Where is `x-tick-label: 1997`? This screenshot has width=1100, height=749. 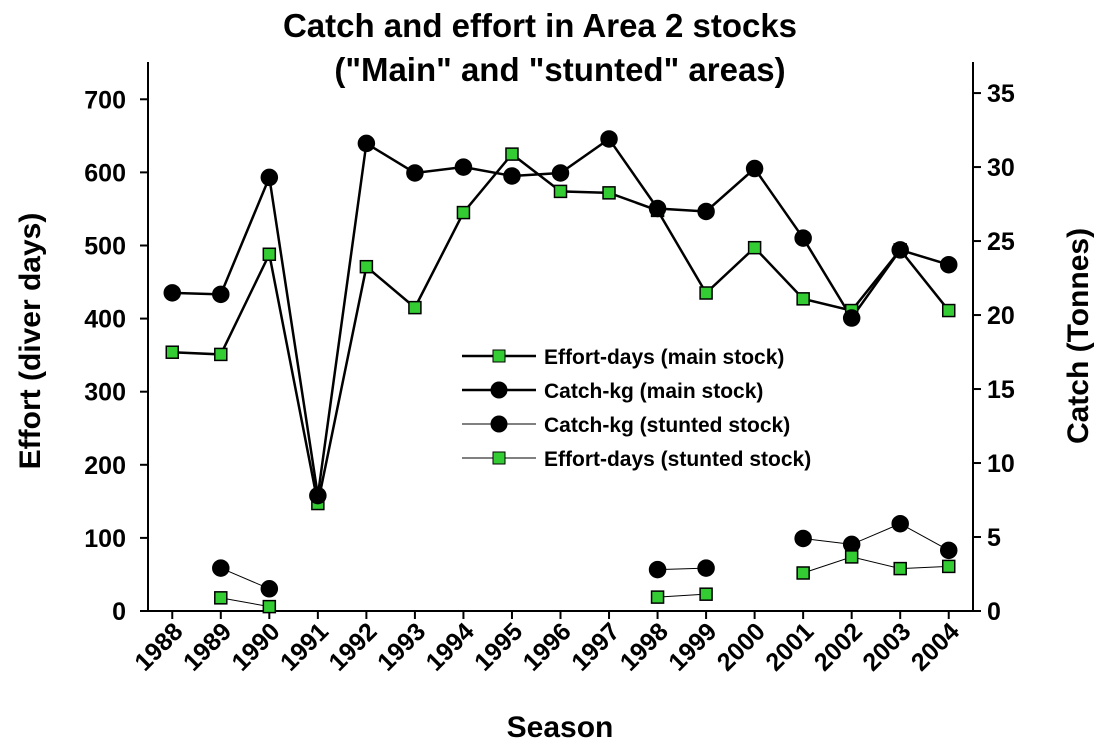
x-tick-label: 1997 is located at coordinates (595, 646).